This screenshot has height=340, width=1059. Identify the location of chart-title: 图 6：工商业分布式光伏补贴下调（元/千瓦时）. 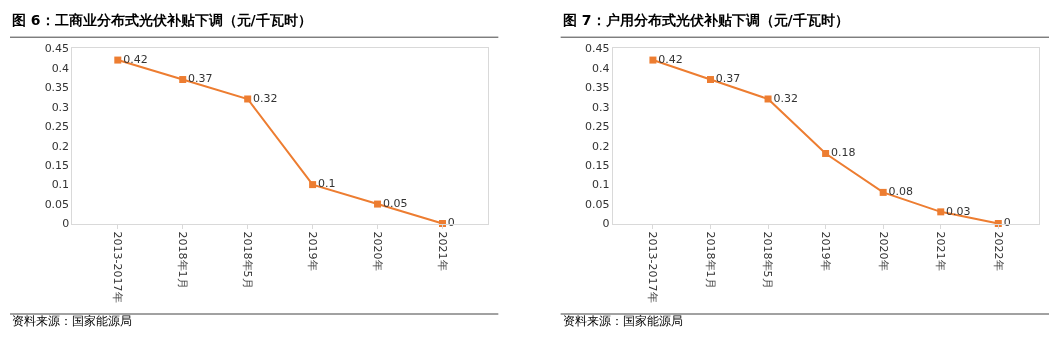
(162, 20).